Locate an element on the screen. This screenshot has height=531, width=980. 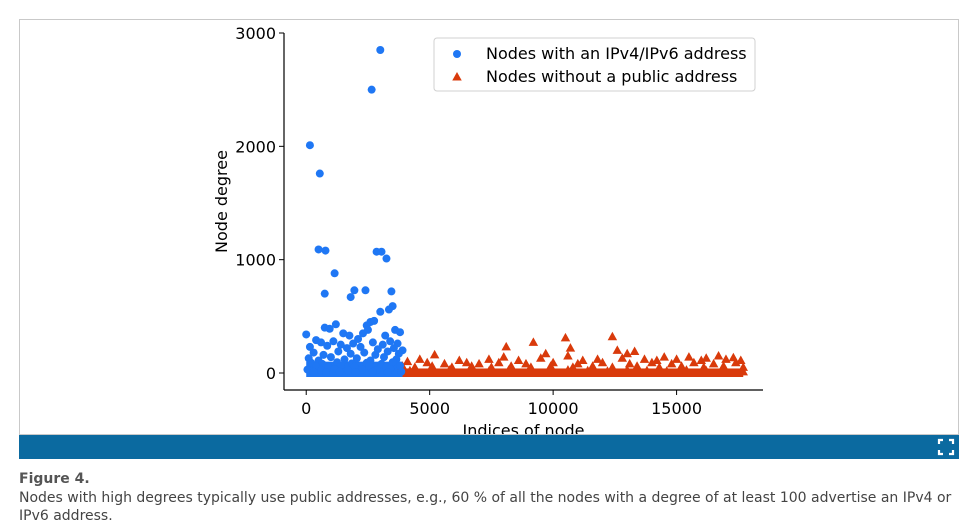
y-tick-label: 0 is located at coordinates (271, 373).